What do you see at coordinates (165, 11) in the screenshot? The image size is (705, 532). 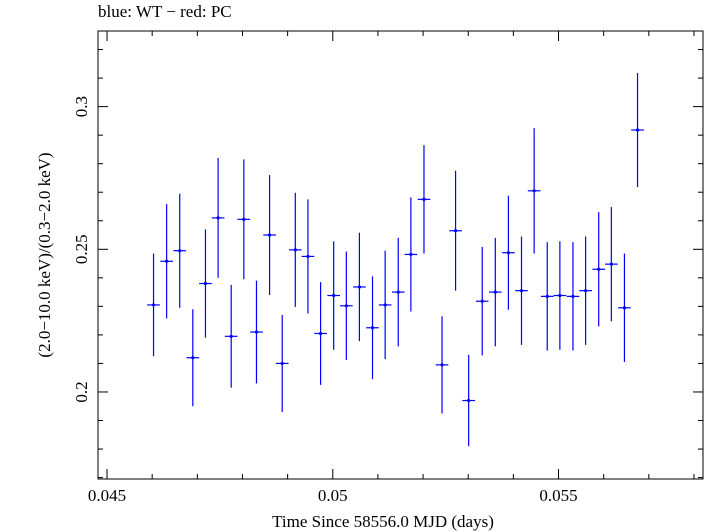 I see `chart-title: blue: WT − red: PC` at bounding box center [165, 11].